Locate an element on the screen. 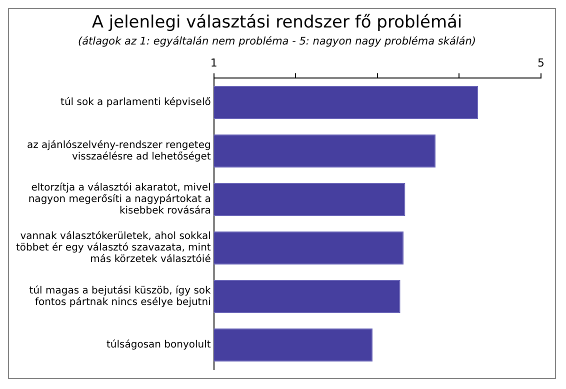 Image resolution: width=566 pixels, height=389 pixels. chart-subtitle: (átlagok az 1: egyáltalán nem probléma - 5: nagyon nagy probléma skálán) is located at coordinates (277, 41).